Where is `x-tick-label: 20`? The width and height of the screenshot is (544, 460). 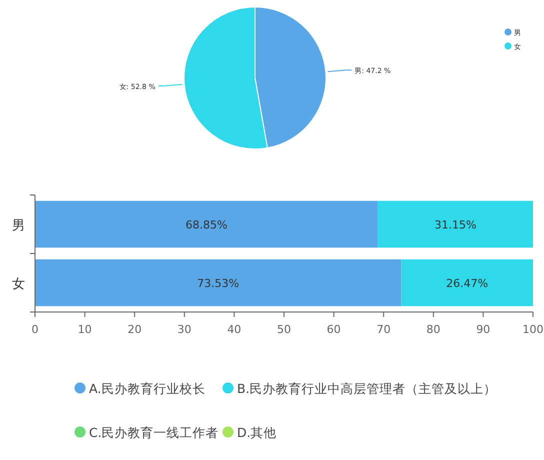 x-tick-label: 20 is located at coordinates (135, 329).